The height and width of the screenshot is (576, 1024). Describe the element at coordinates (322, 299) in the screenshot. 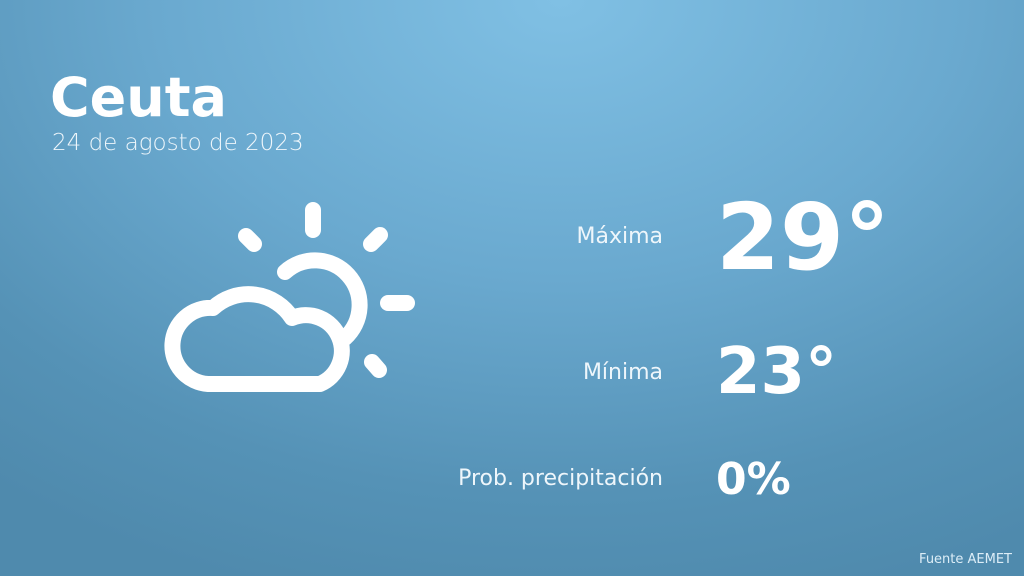

I see `sun-arc` at that location.